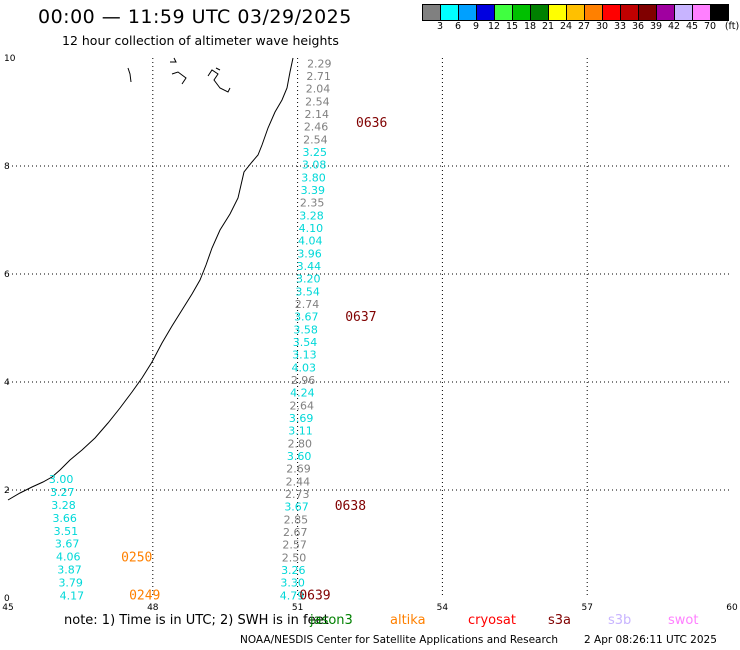  What do you see at coordinates (303, 380) in the screenshot?
I see `swh-value: 2.96` at bounding box center [303, 380].